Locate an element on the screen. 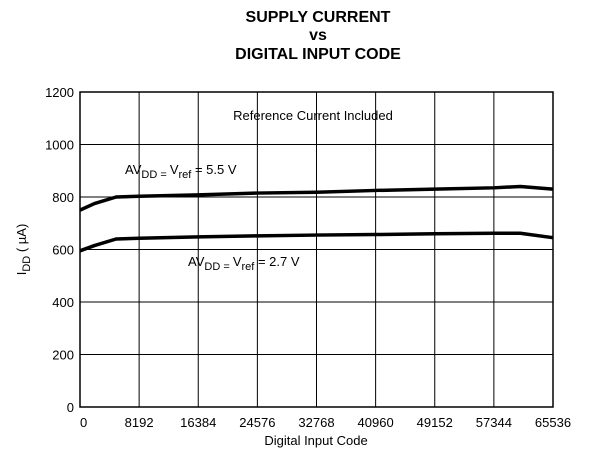 This screenshot has width=592, height=455. label-part: = 2.7 V is located at coordinates (276, 261).